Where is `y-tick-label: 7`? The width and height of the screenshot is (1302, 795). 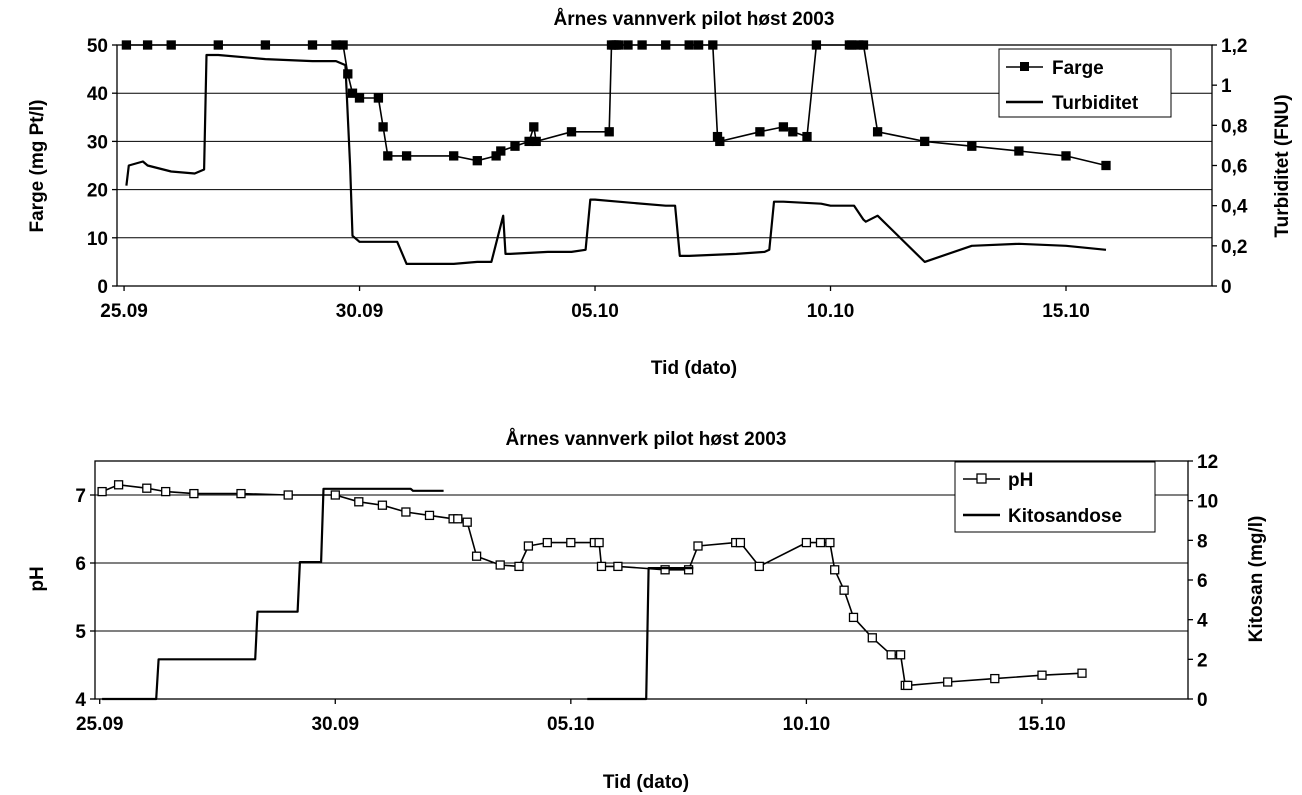 y-tick-label: 7 is located at coordinates (80, 496).